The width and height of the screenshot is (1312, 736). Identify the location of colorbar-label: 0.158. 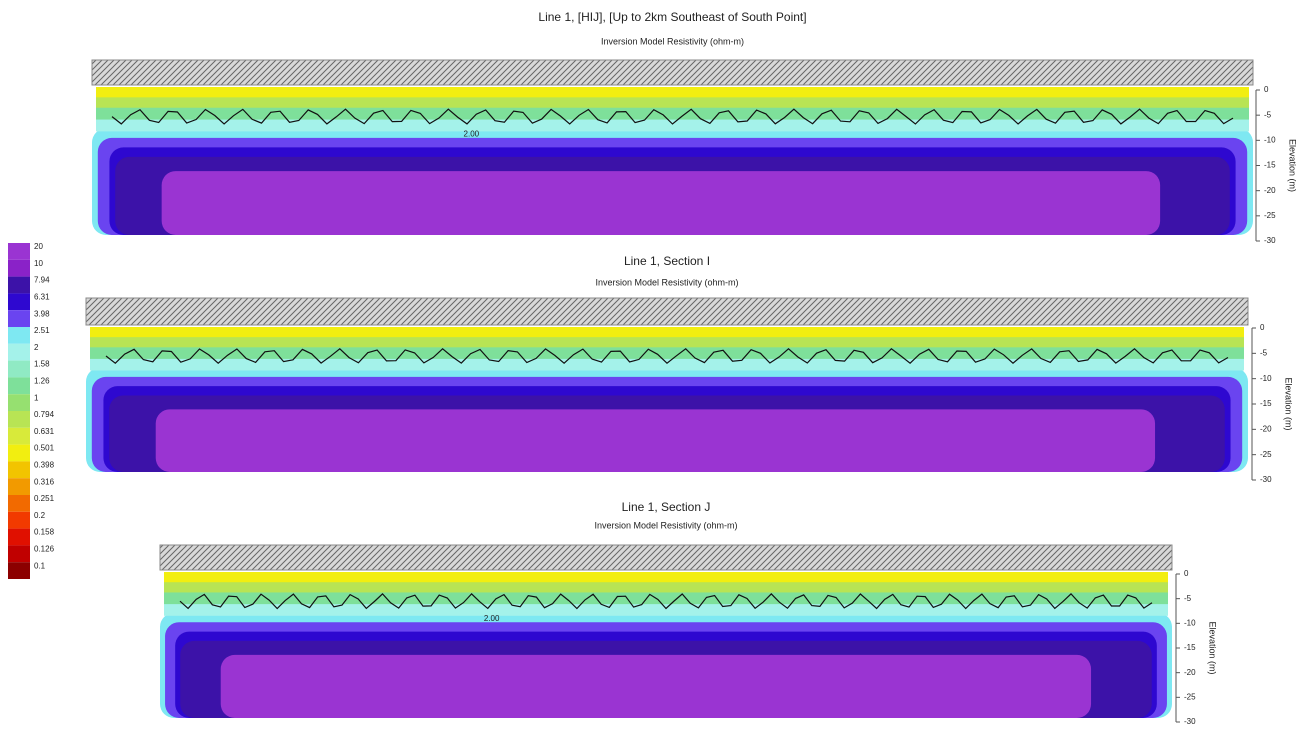
(44, 532).